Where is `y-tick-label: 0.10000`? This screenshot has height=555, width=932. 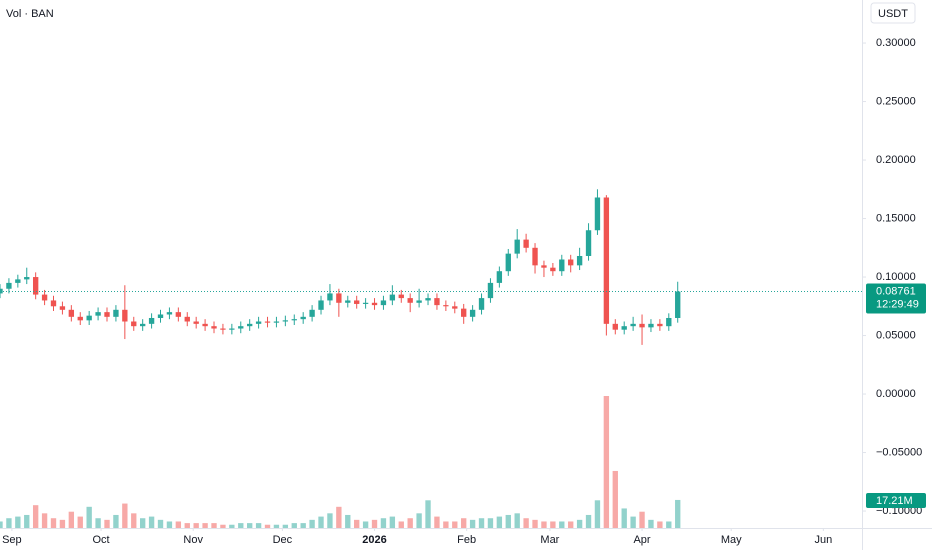
y-tick-label: 0.10000 is located at coordinates (896, 277).